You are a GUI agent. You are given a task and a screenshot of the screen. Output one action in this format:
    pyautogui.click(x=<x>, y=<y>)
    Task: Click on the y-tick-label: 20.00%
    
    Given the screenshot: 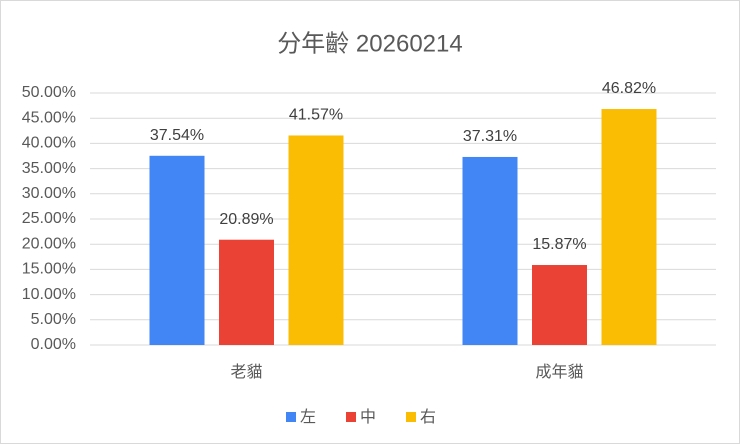 What is the action you would take?
    pyautogui.click(x=49, y=243)
    